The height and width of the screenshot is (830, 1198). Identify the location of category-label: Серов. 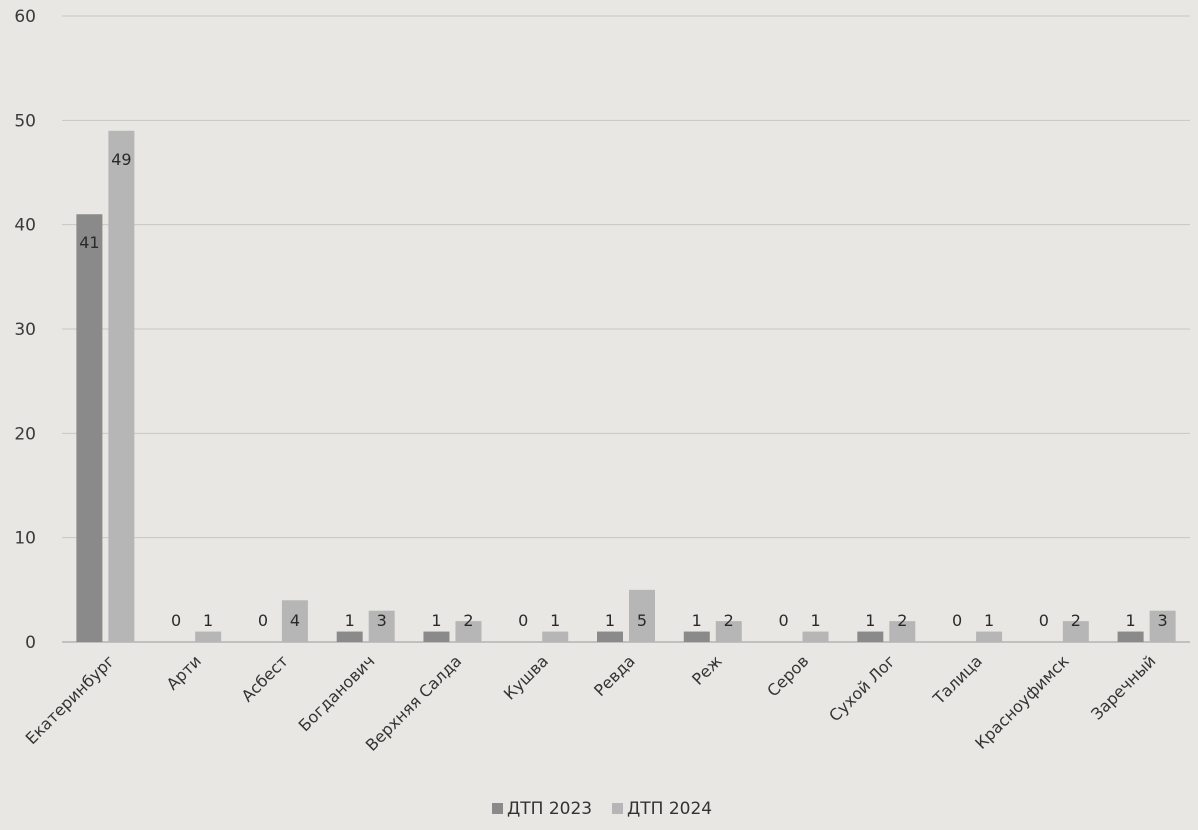
(787, 675).